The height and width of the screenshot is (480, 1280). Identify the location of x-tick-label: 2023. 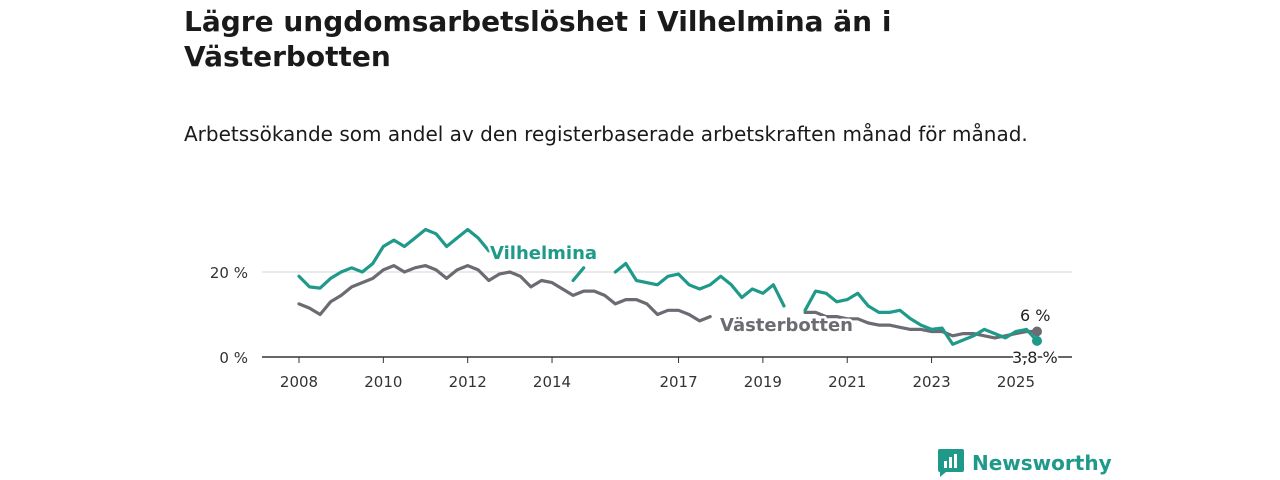
(931, 382).